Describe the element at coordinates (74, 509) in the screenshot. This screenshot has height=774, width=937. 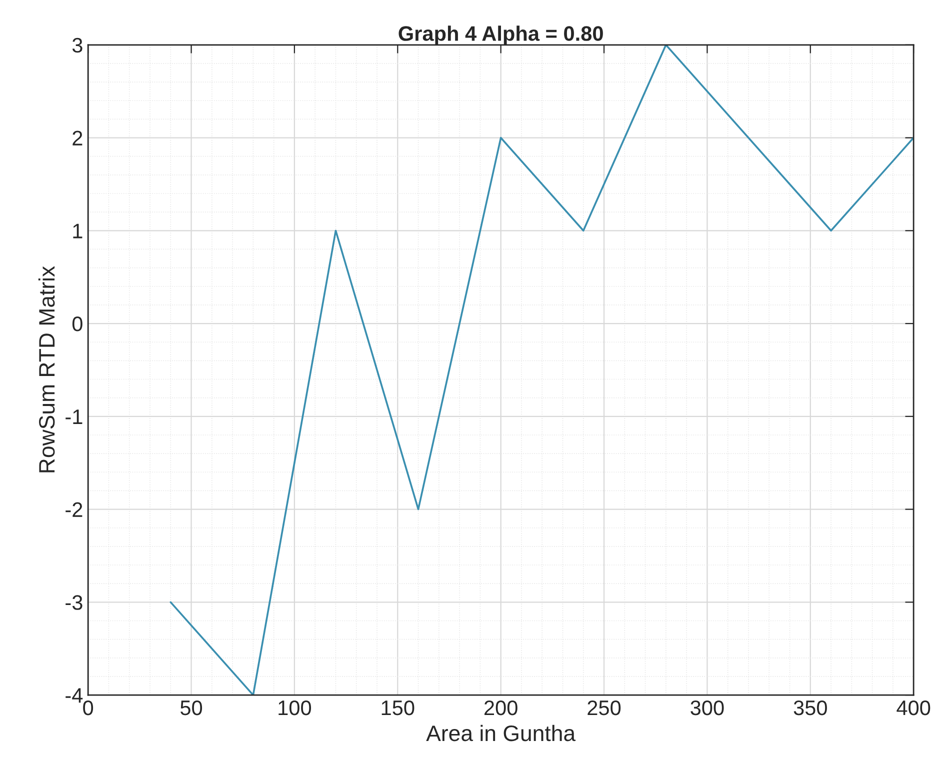
I see `y-tick-label: -2` at that location.